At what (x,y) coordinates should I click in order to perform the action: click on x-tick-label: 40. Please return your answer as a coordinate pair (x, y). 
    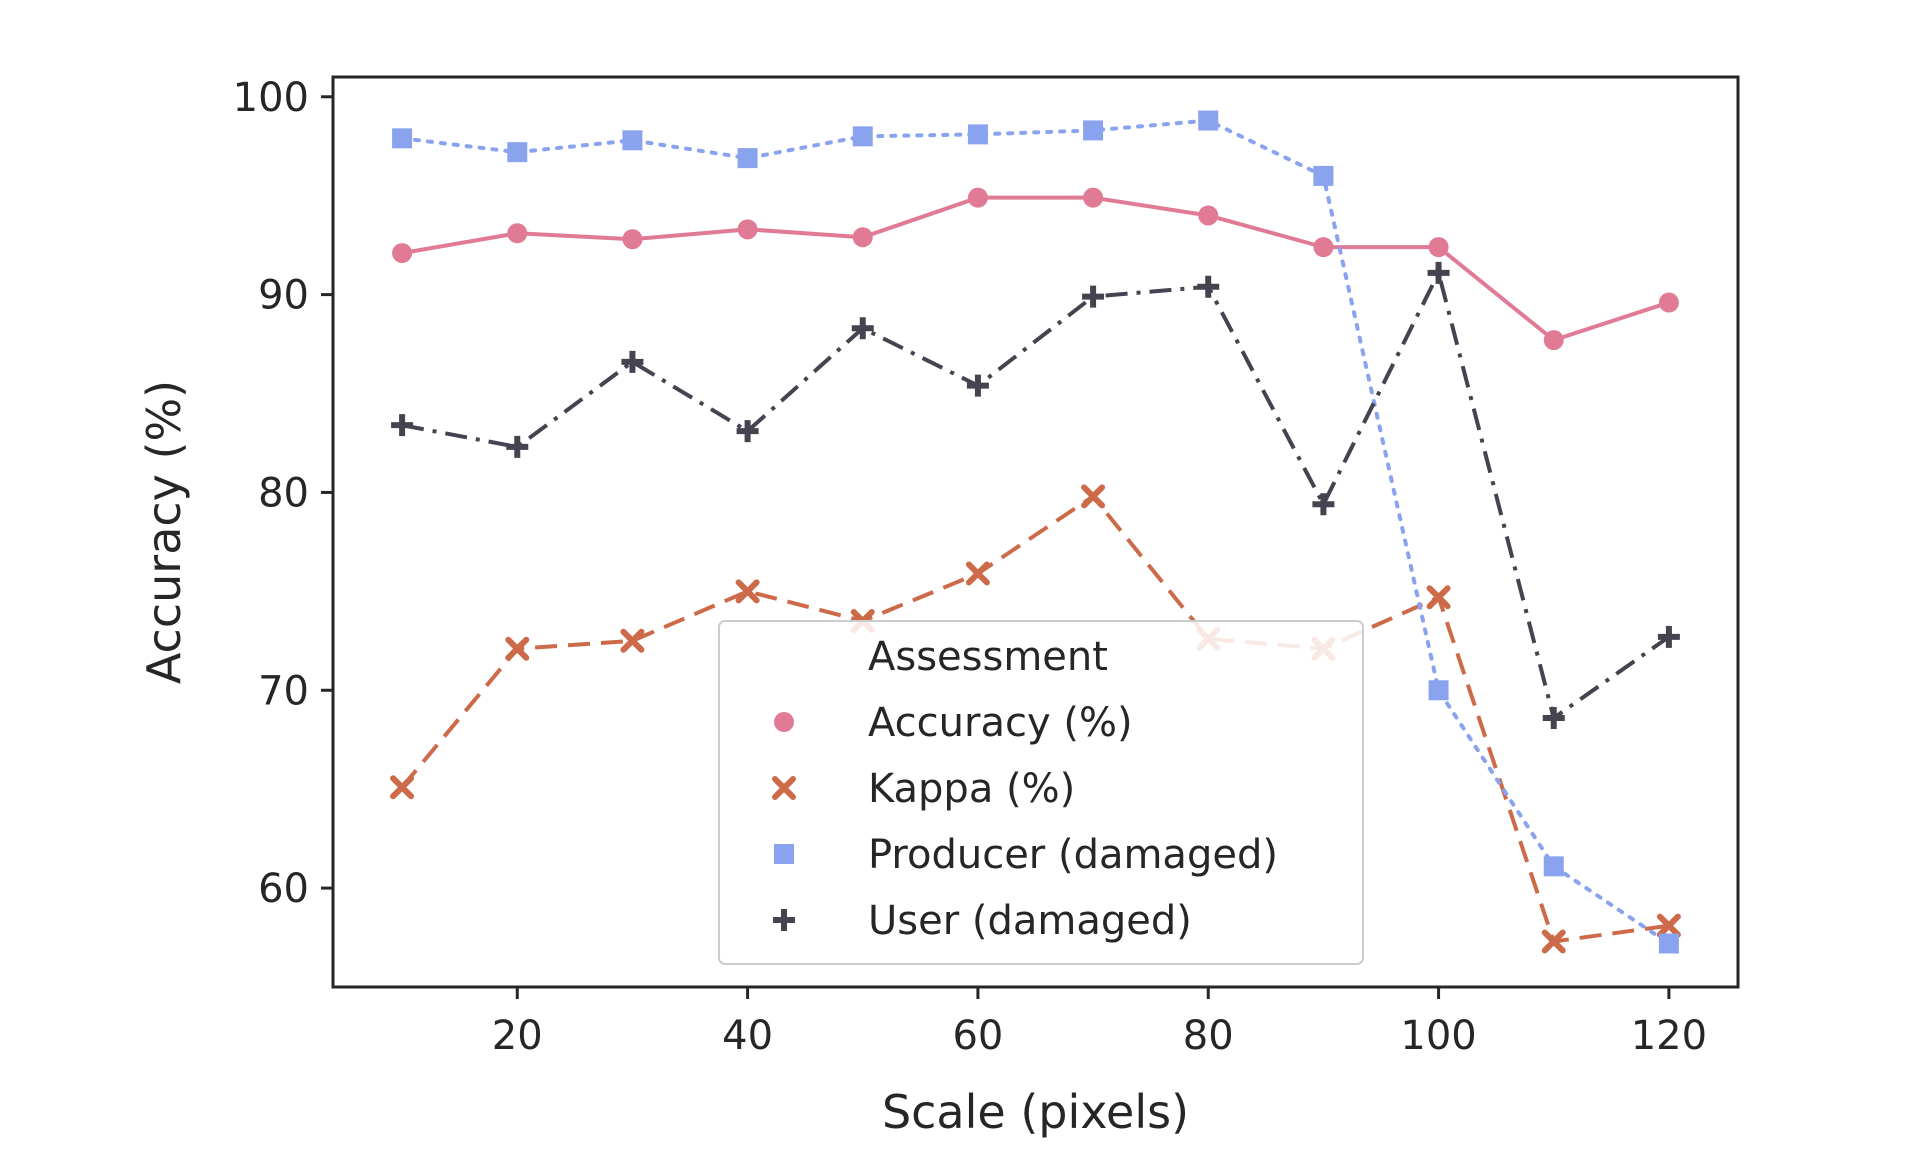
    Looking at the image, I should click on (747, 1036).